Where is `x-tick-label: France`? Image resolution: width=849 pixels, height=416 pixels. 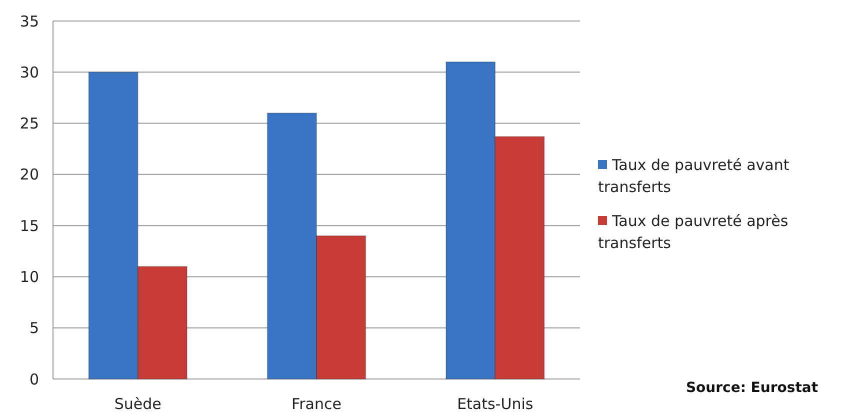 x-tick-label: France is located at coordinates (317, 404).